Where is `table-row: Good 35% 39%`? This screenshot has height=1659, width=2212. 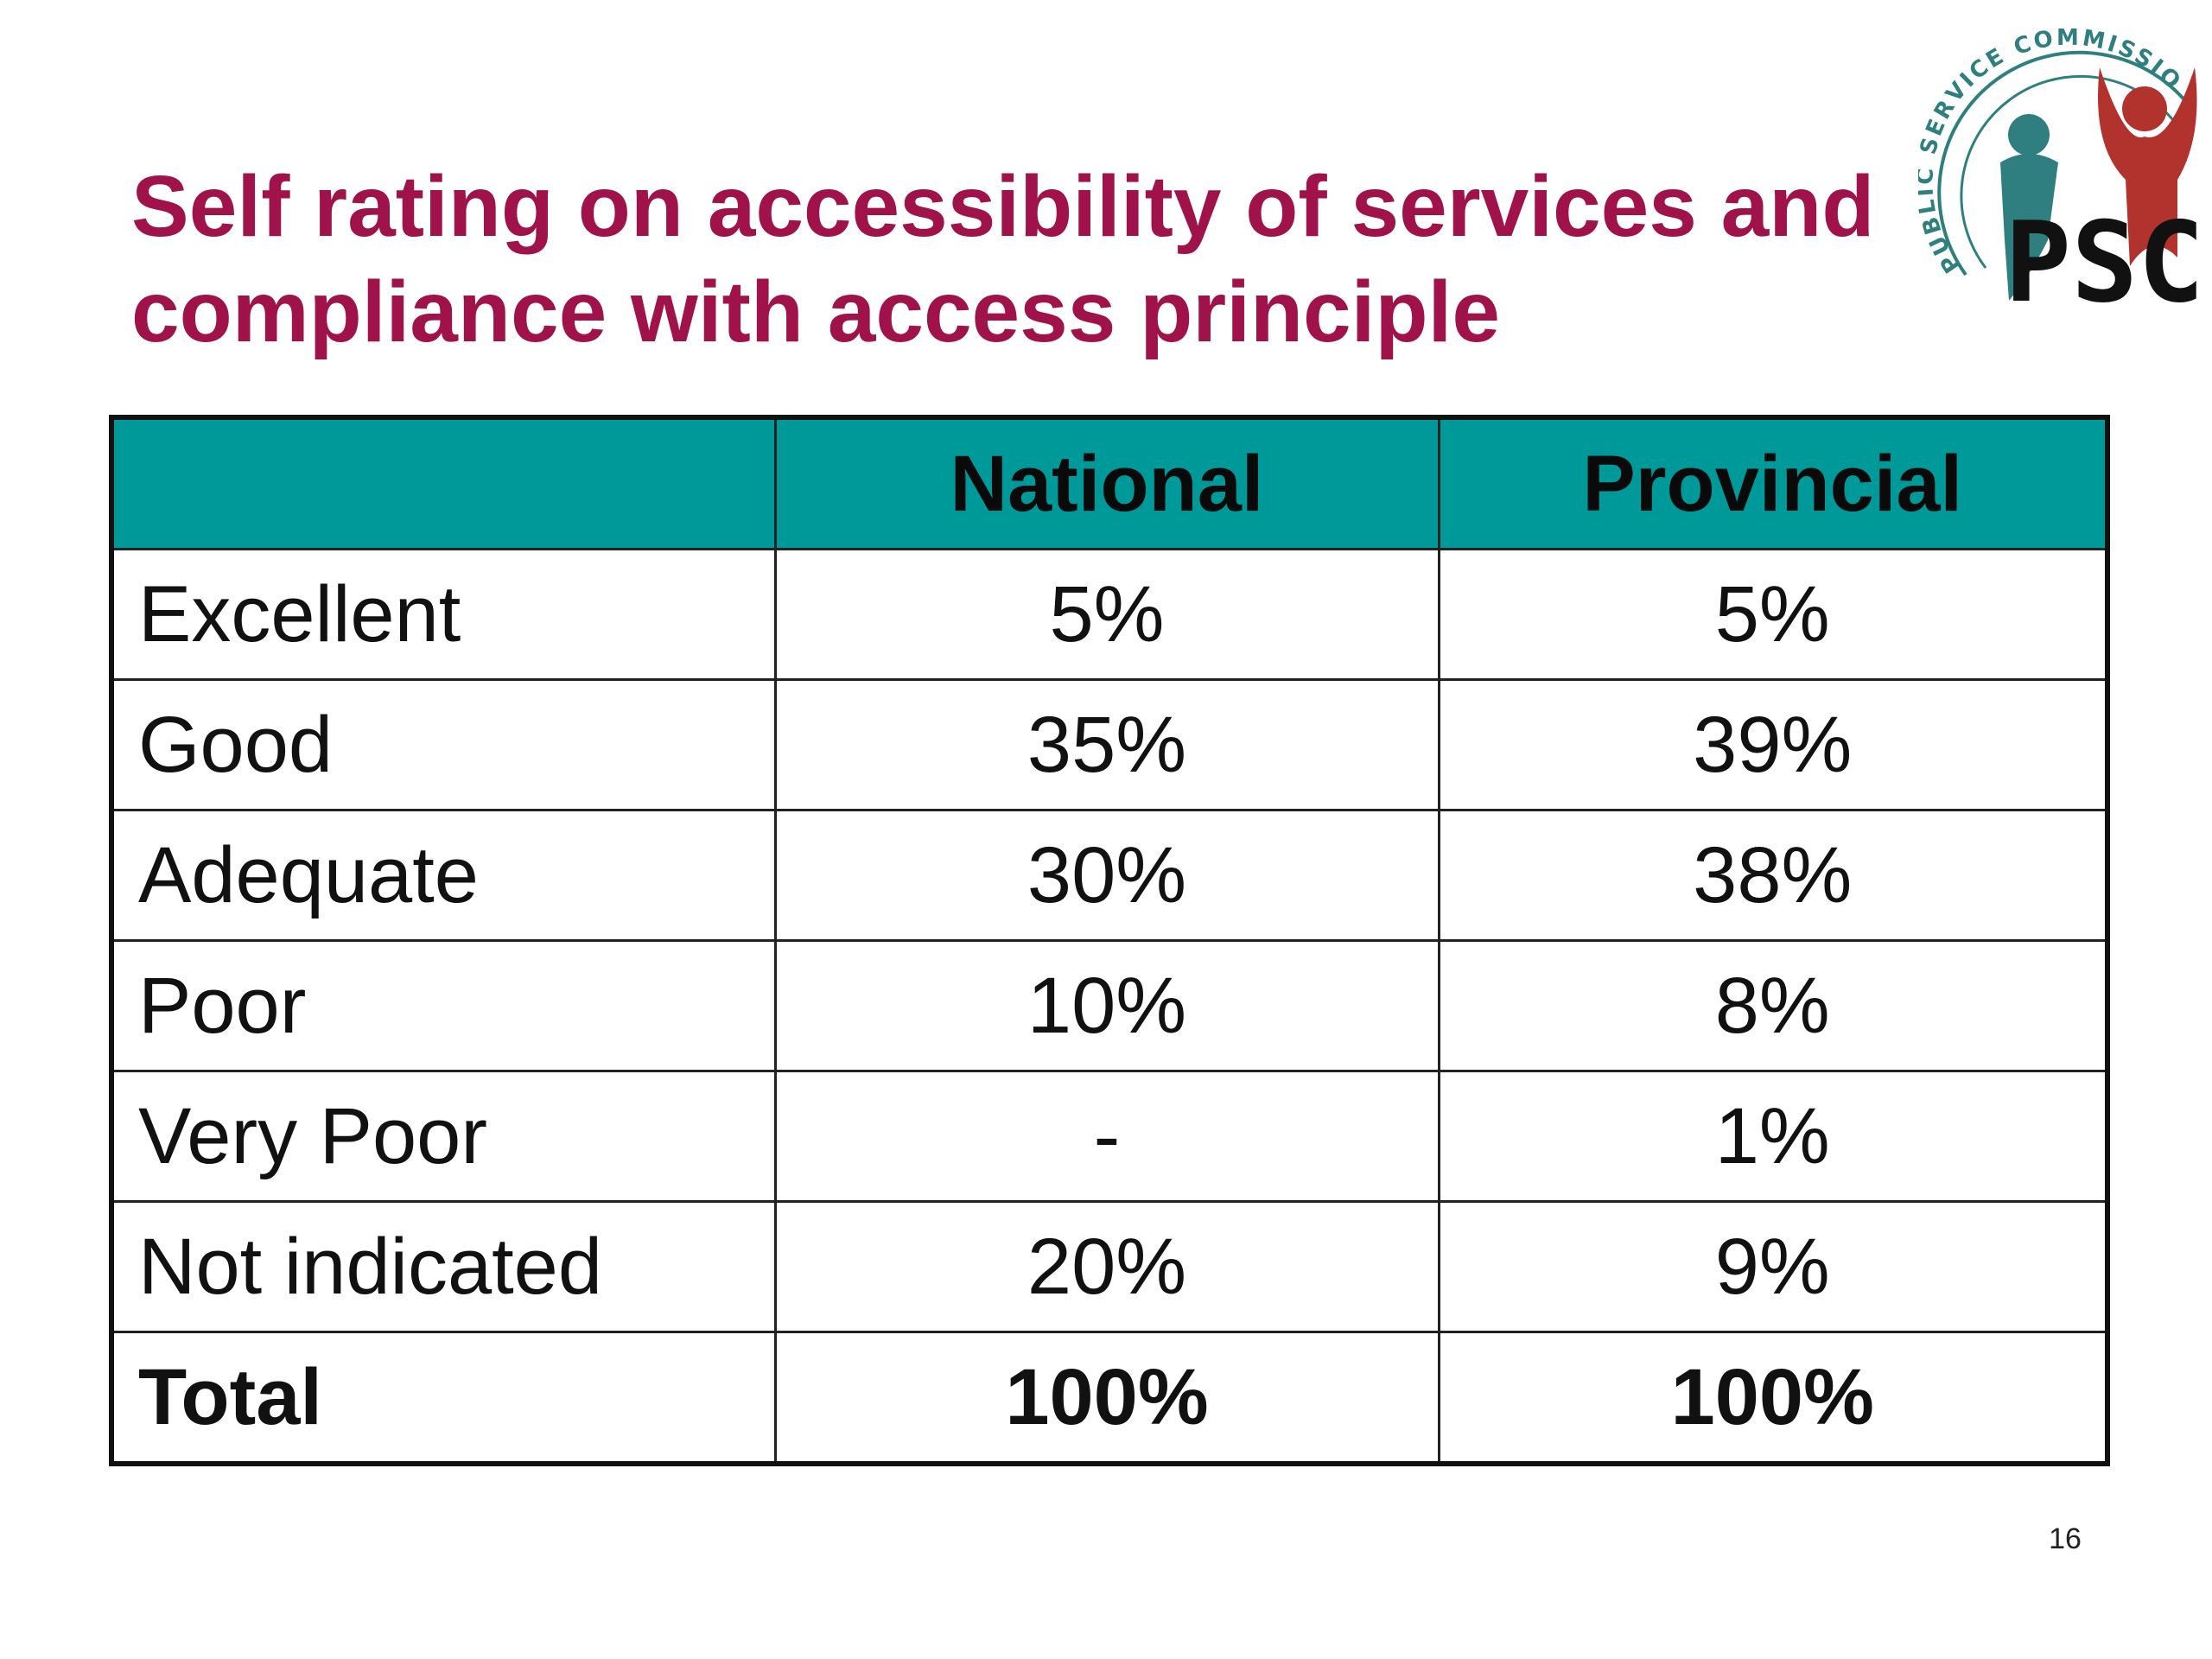 table-row: Good 35% 39% is located at coordinates (1109, 744).